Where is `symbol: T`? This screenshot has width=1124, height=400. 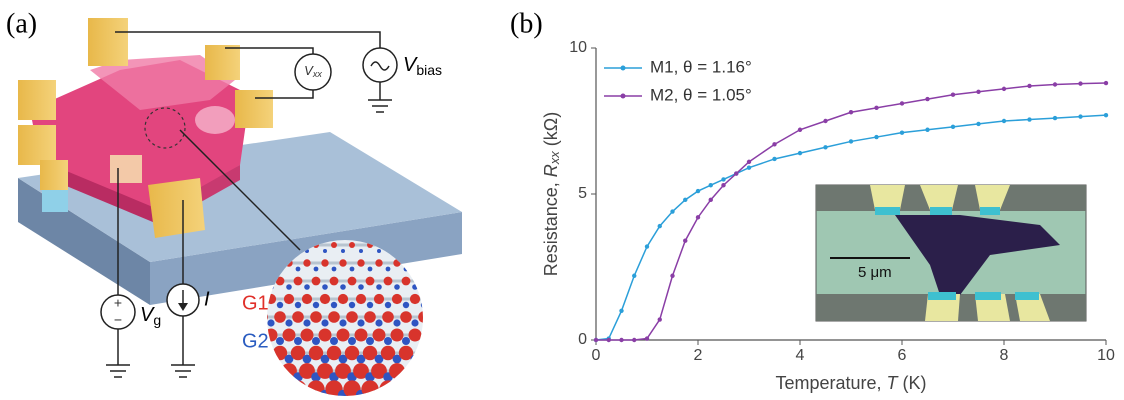
symbol: T is located at coordinates (893, 383).